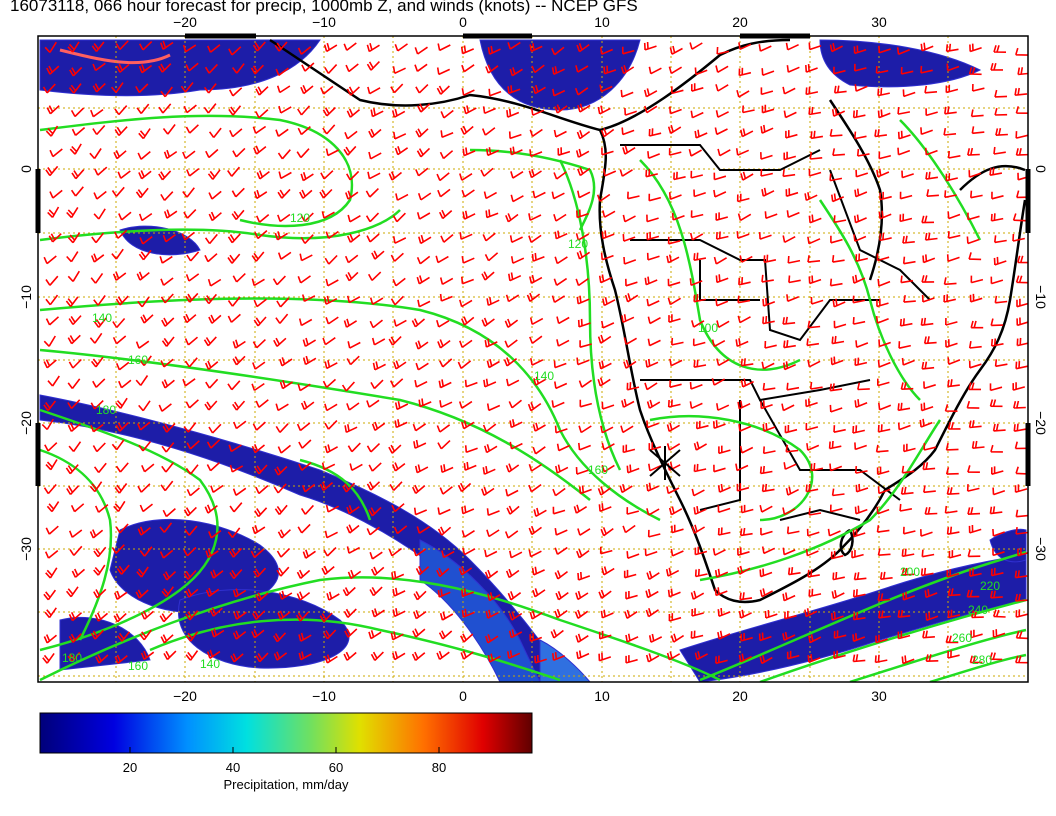  What do you see at coordinates (463, 22) in the screenshot?
I see `lon-tick-top: 0` at bounding box center [463, 22].